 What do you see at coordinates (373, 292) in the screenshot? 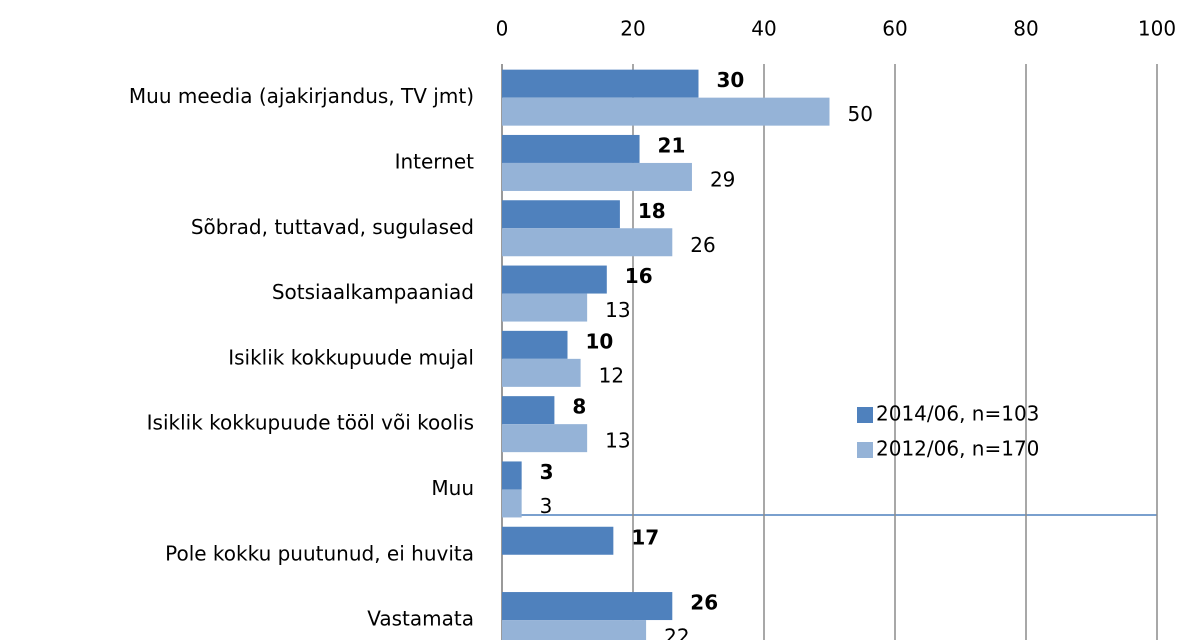
I see `y-tick-label: Sotsiaalkampaaniad` at bounding box center [373, 292].